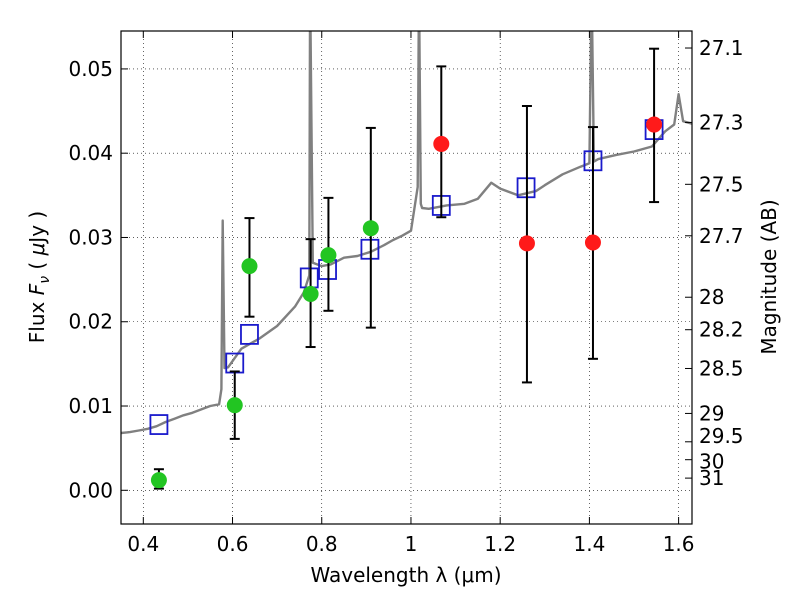  What do you see at coordinates (711, 478) in the screenshot?
I see `magnitude-tick-label: 31` at bounding box center [711, 478].